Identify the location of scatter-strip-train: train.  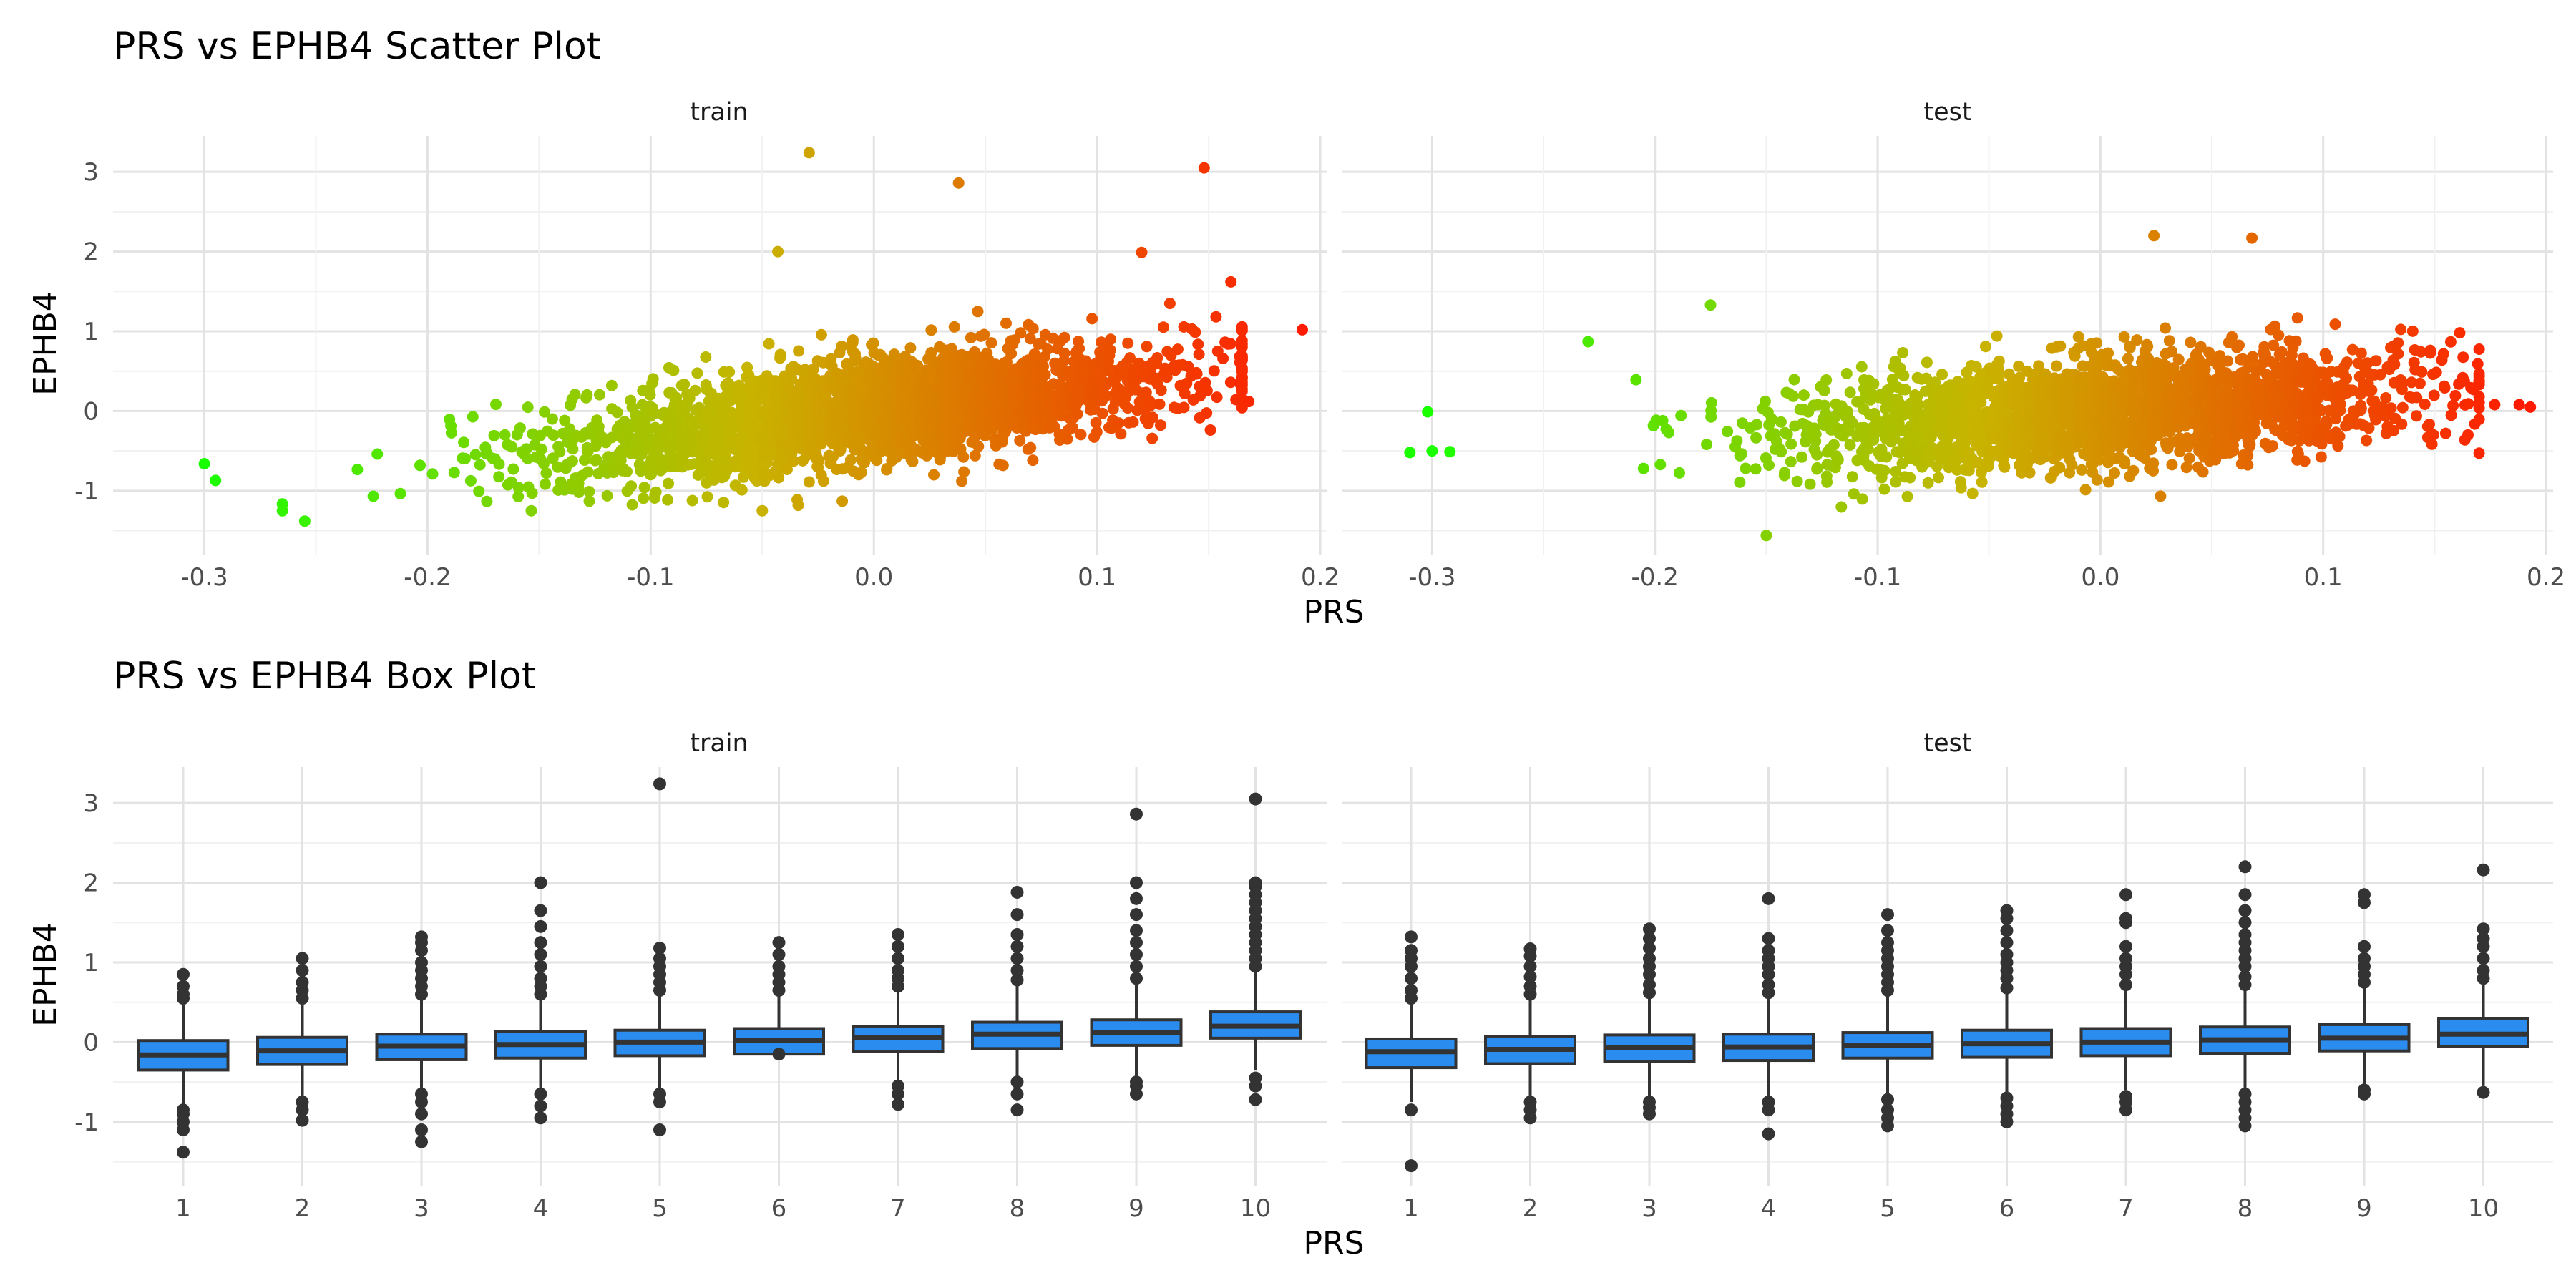
(719, 112).